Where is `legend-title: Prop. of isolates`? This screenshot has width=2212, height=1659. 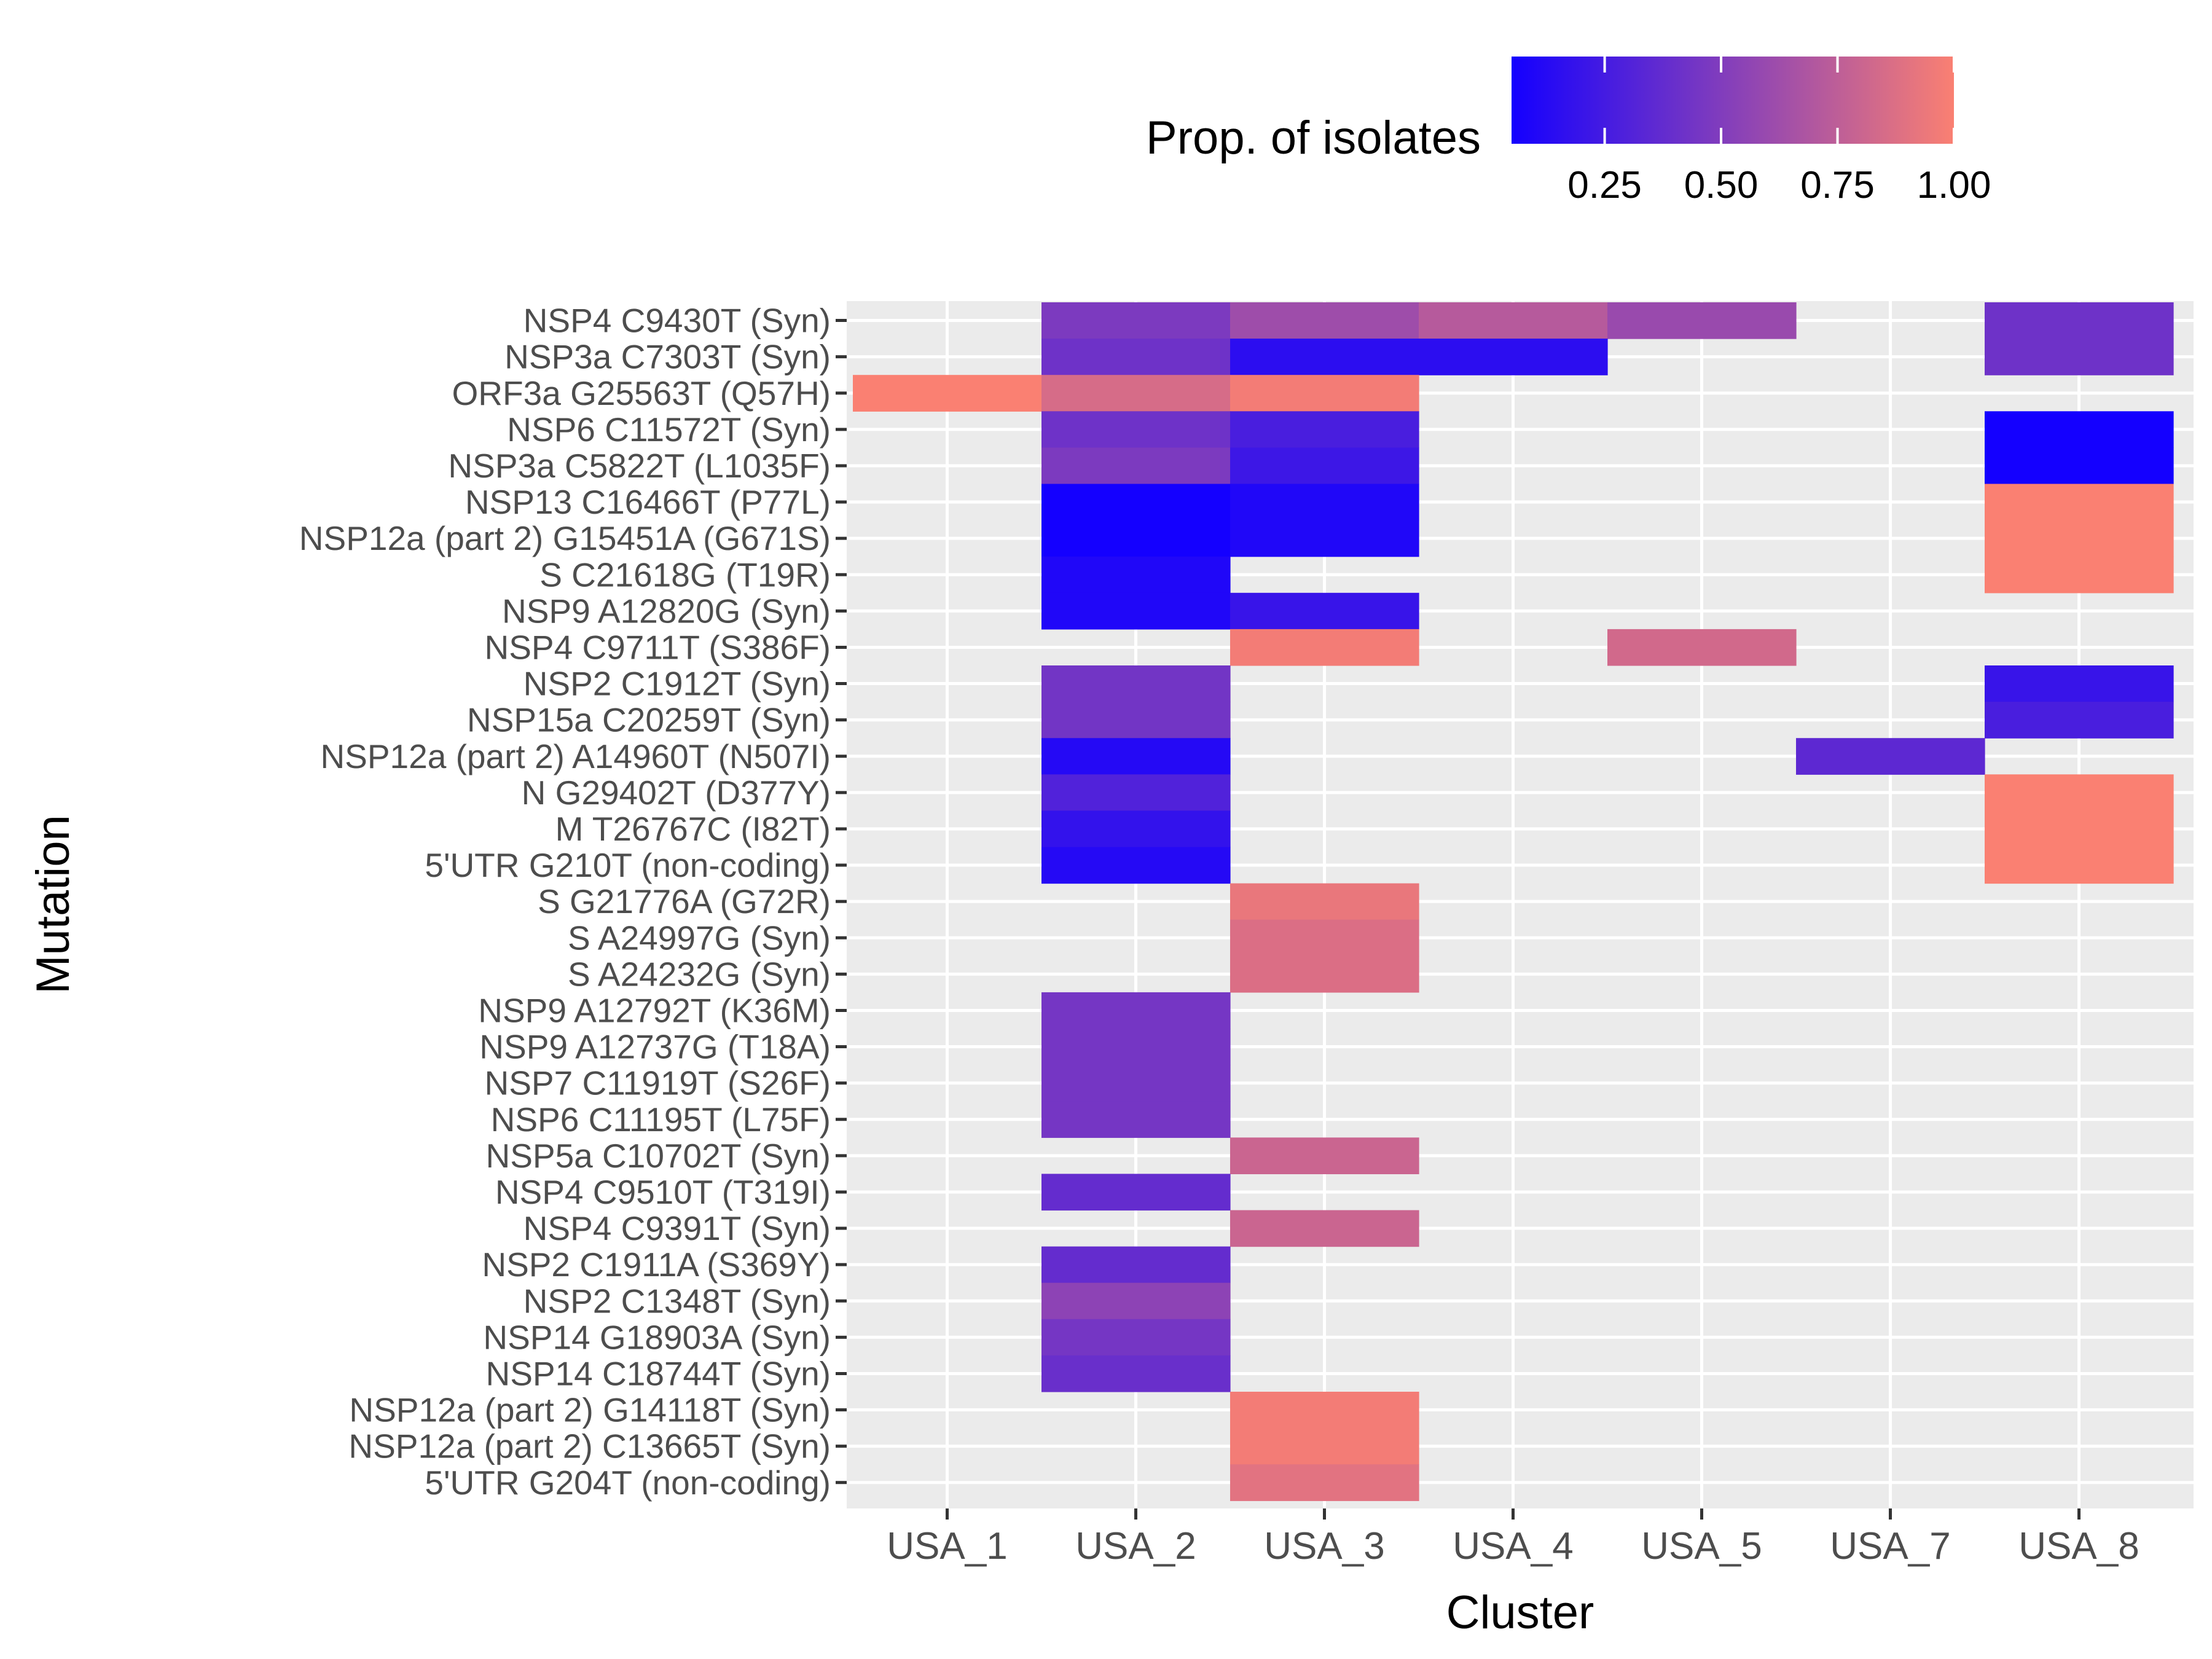
legend-title: Prop. of isolates is located at coordinates (1313, 138).